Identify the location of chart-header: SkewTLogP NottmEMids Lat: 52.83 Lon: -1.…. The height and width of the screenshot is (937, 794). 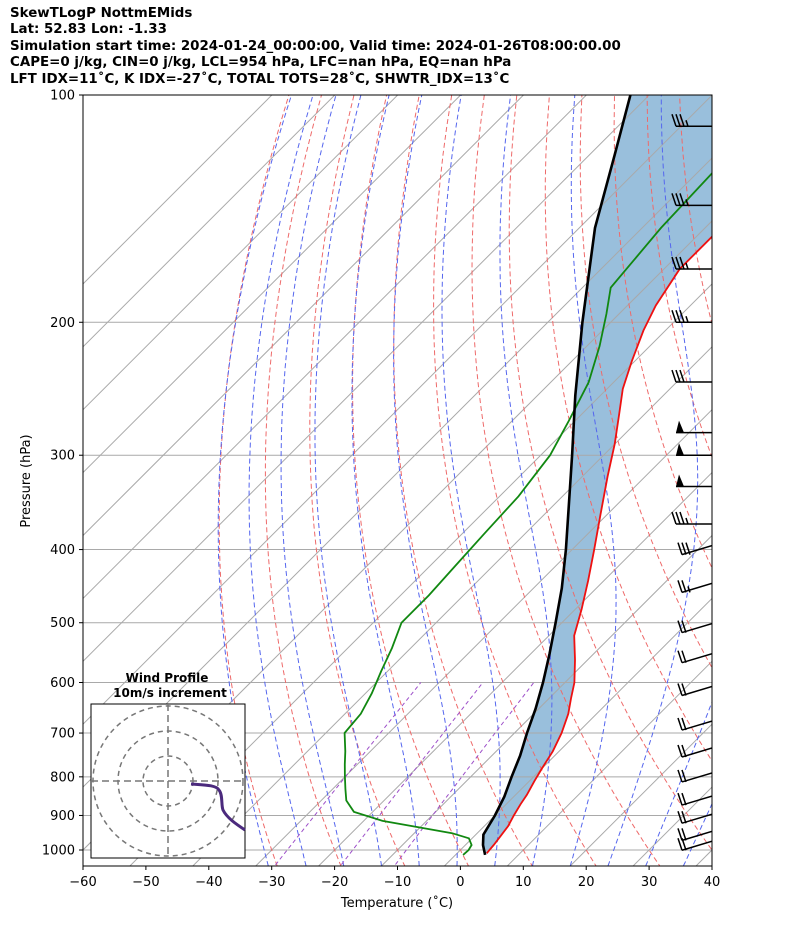
(395, 47).